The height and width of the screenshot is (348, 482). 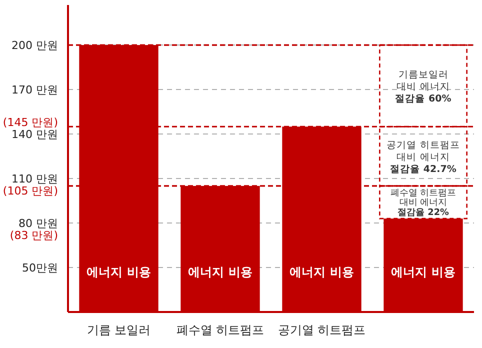 I want to click on y-tick-label: 110 만원, so click(x=35, y=179).